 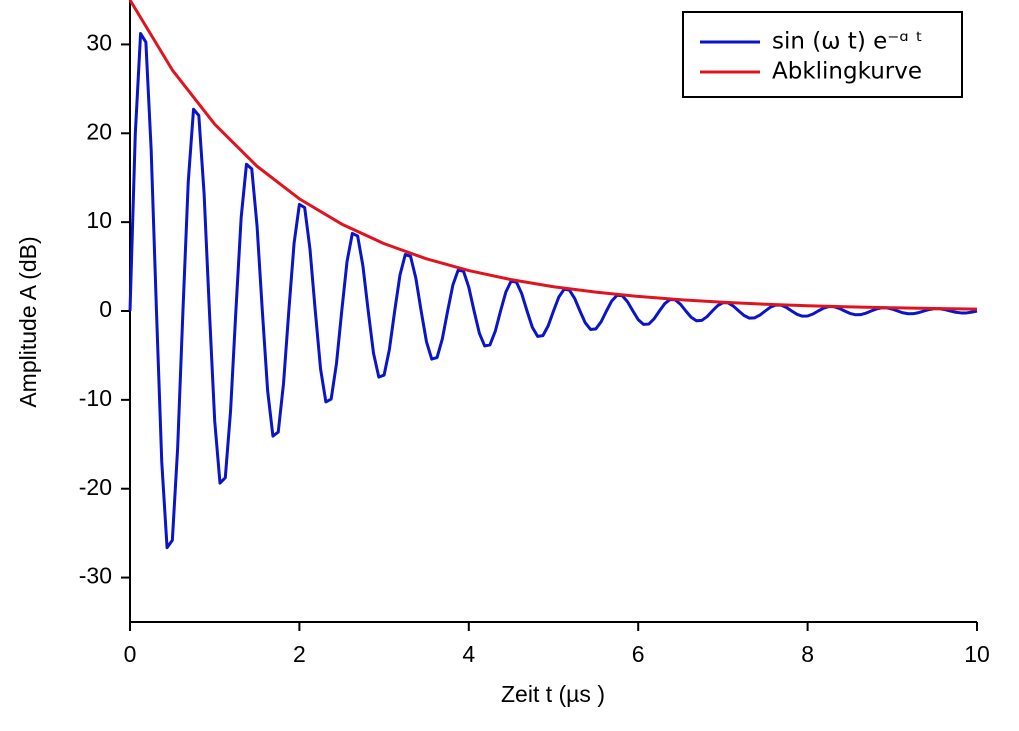 I want to click on x-axis-label: Zeit t (µs ), so click(x=553, y=694).